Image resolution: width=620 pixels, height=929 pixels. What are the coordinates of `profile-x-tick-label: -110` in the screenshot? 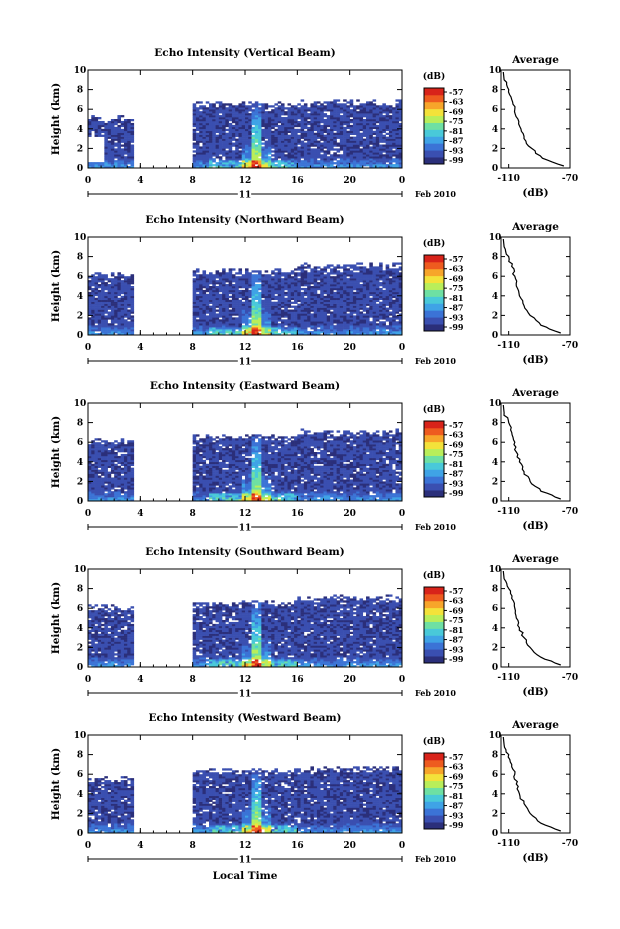 It's located at (508, 346).